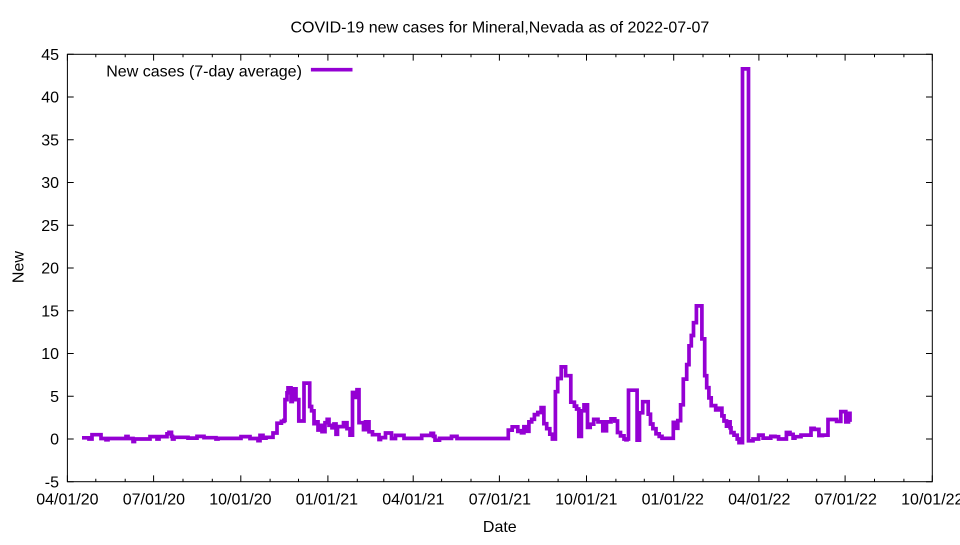 The height and width of the screenshot is (545, 960). Describe the element at coordinates (673, 500) in the screenshot. I see `svg-text: 01/01/22` at that location.